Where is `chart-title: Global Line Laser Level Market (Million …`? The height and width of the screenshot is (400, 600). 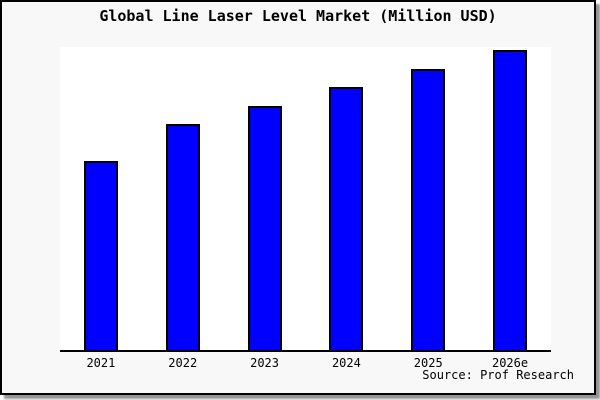
chart-title: Global Line Laser Level Market (Million … is located at coordinates (298, 16).